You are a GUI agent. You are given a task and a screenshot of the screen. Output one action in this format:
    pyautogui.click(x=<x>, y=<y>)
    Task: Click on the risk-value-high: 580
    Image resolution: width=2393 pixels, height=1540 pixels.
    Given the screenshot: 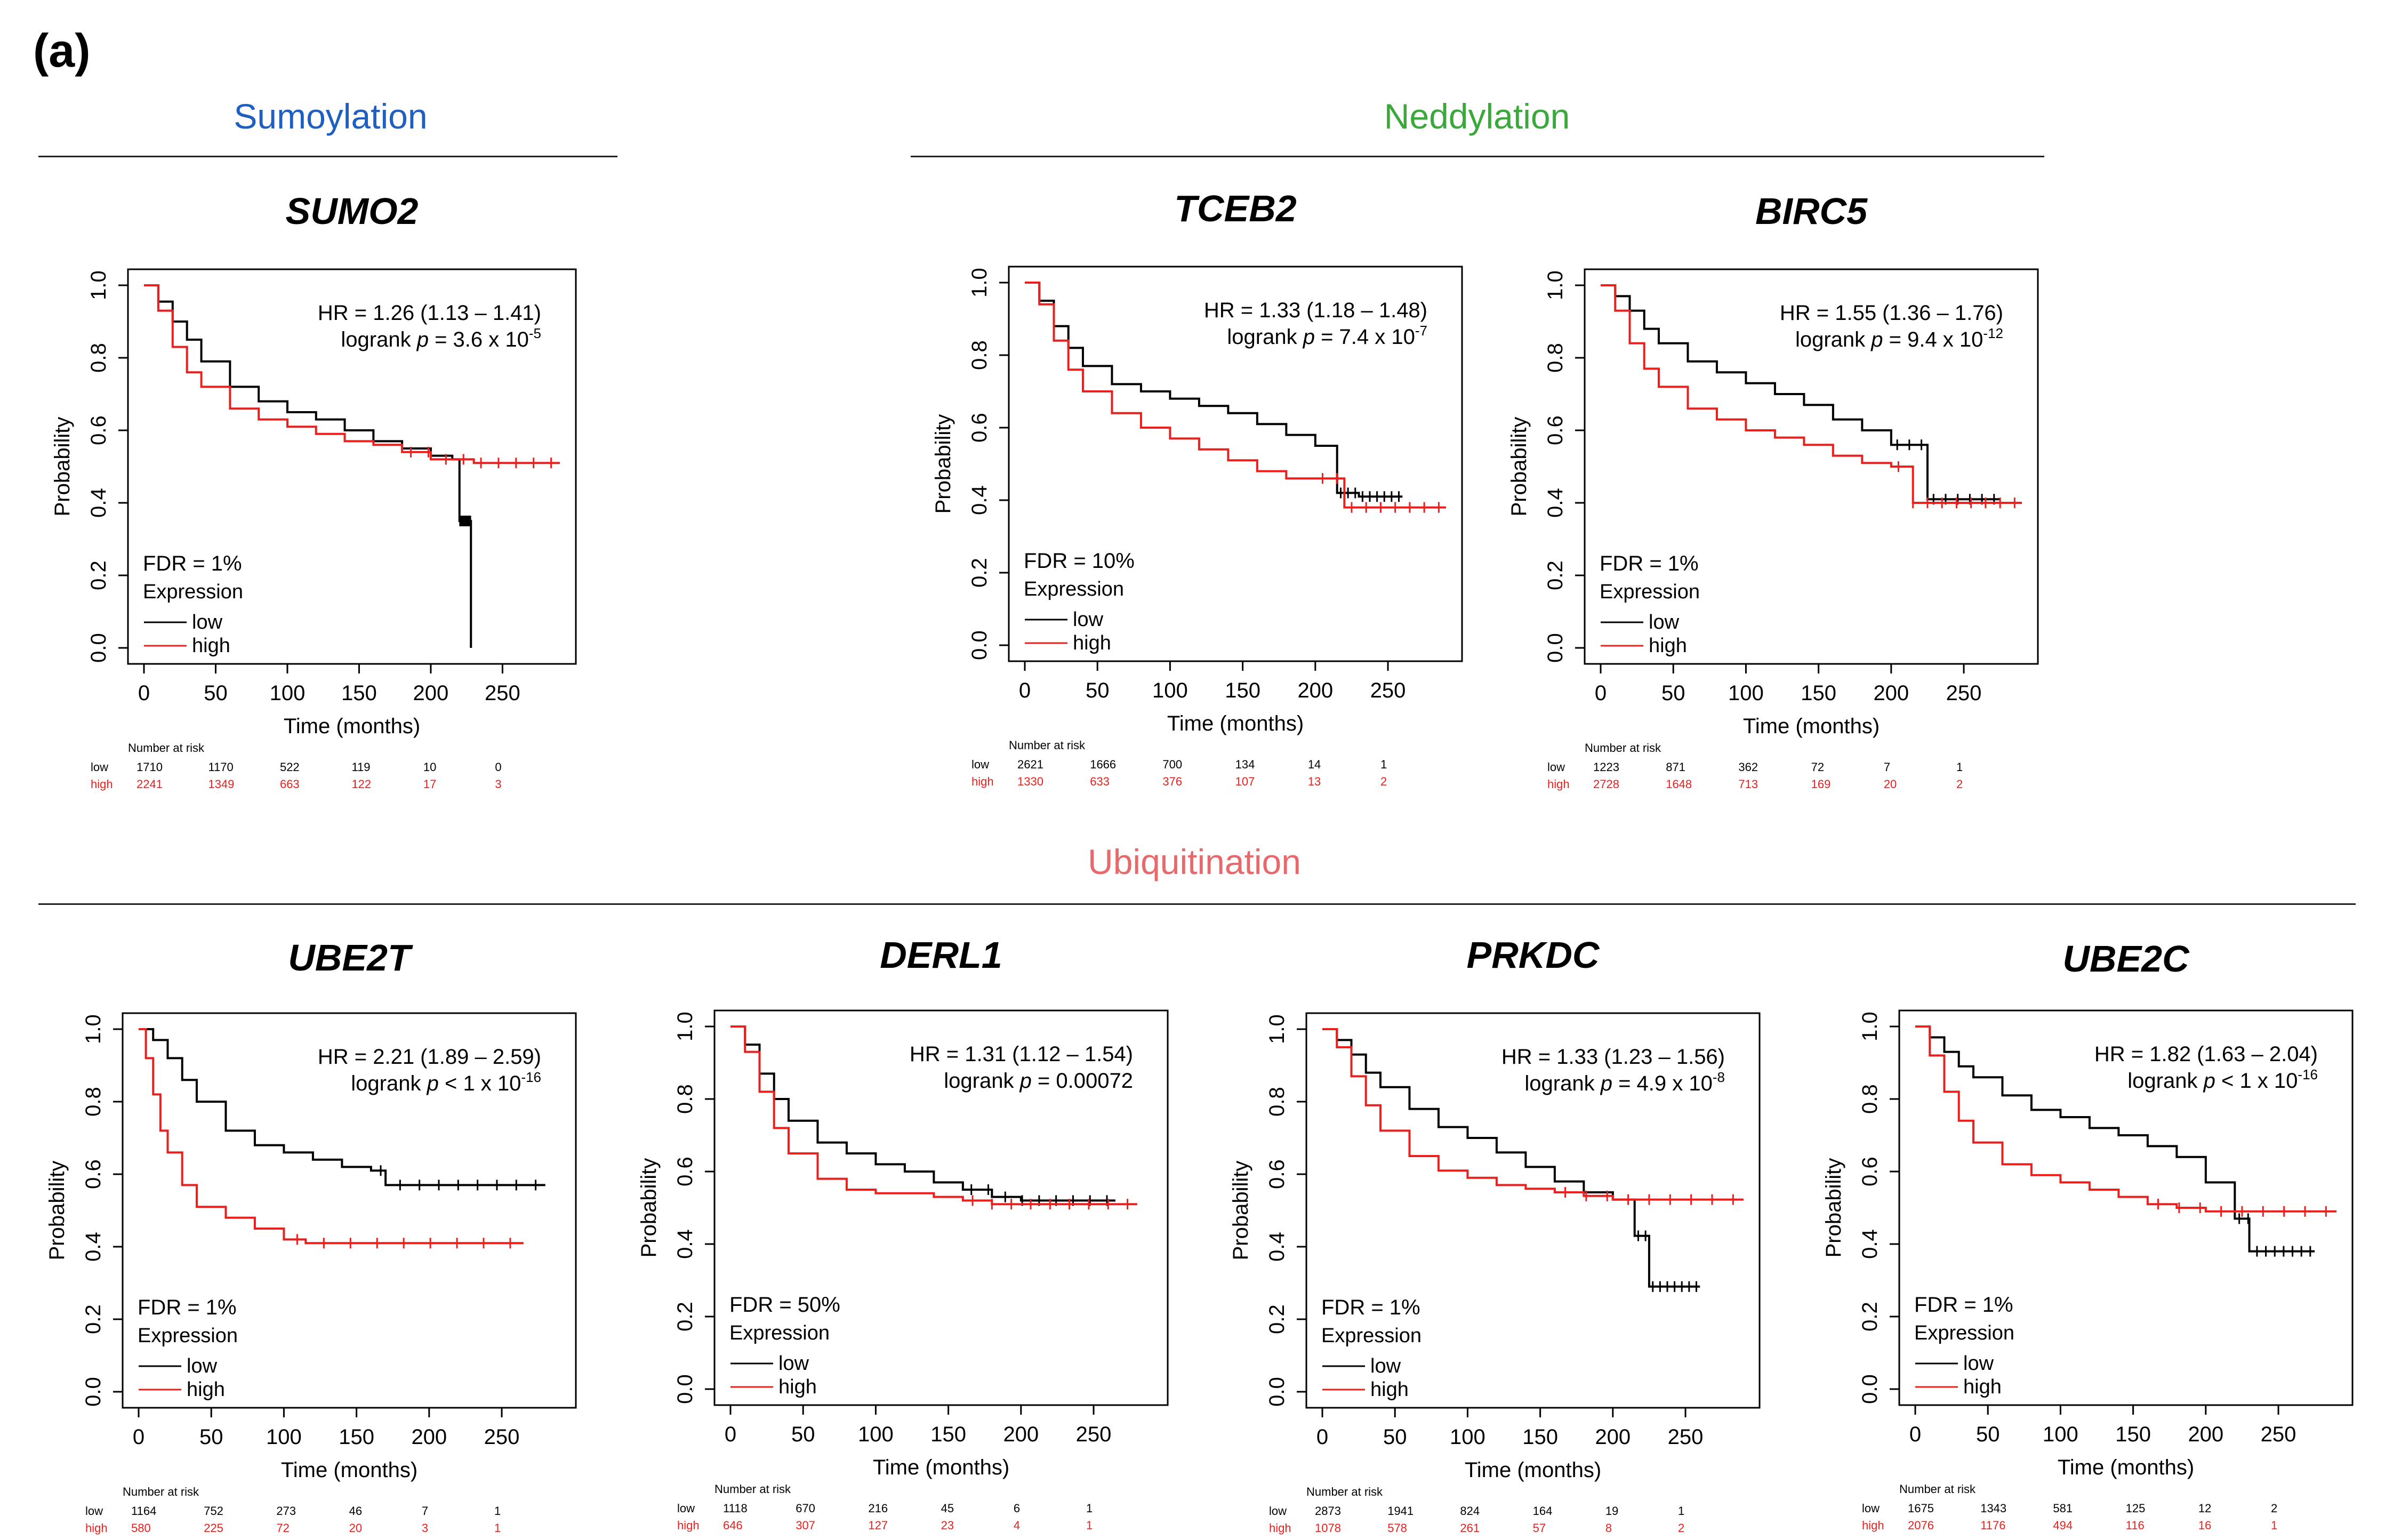 What is the action you would take?
    pyautogui.click(x=141, y=1528)
    